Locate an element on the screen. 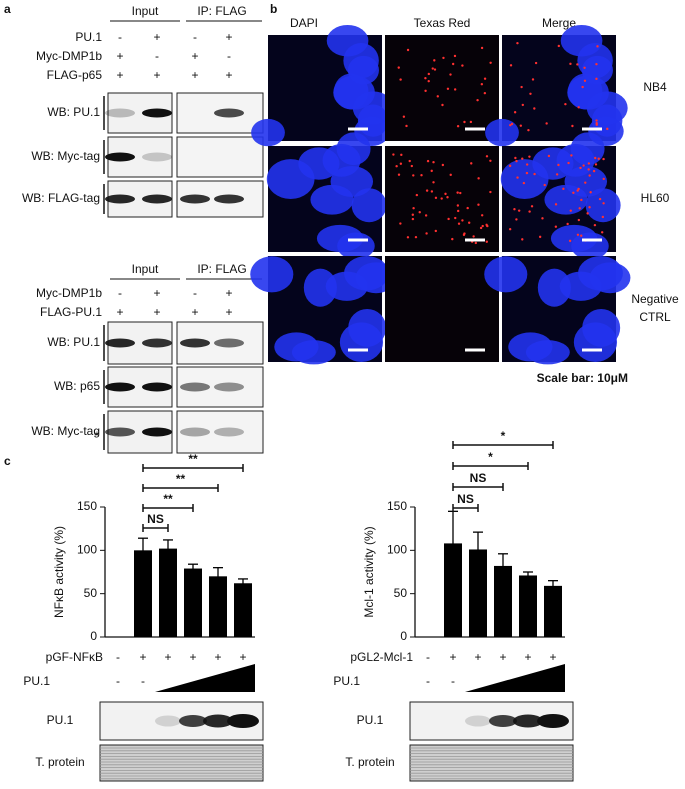 This screenshot has height=789, width=685. blot-label: WB: FLAG-tag is located at coordinates (61, 198).